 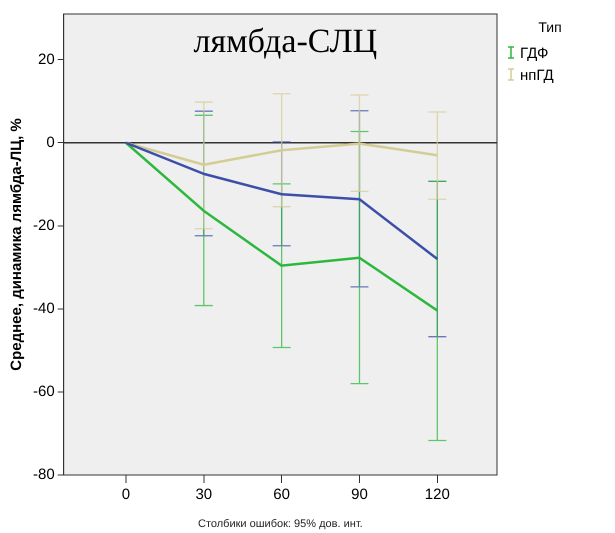 What do you see at coordinates (550, 27) in the screenshot?
I see `legend-title: Тип` at bounding box center [550, 27].